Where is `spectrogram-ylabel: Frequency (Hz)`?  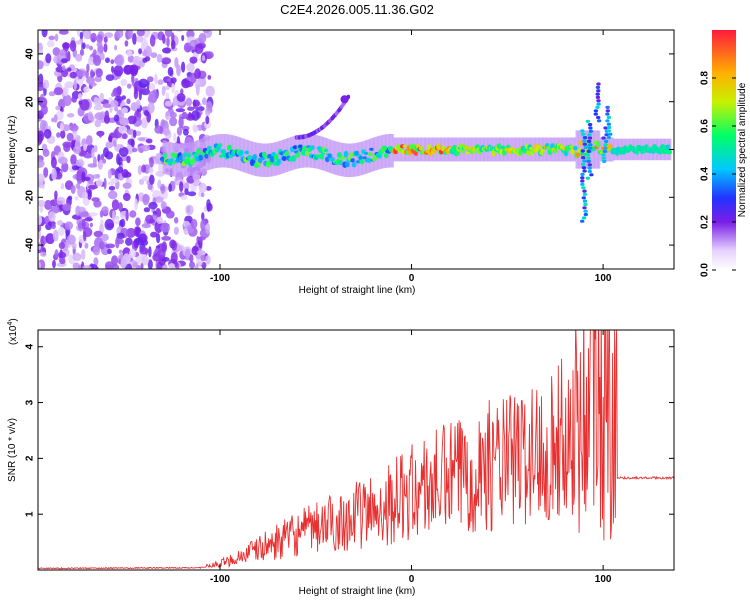 spectrogram-ylabel: Frequency (Hz) is located at coordinates (12, 150).